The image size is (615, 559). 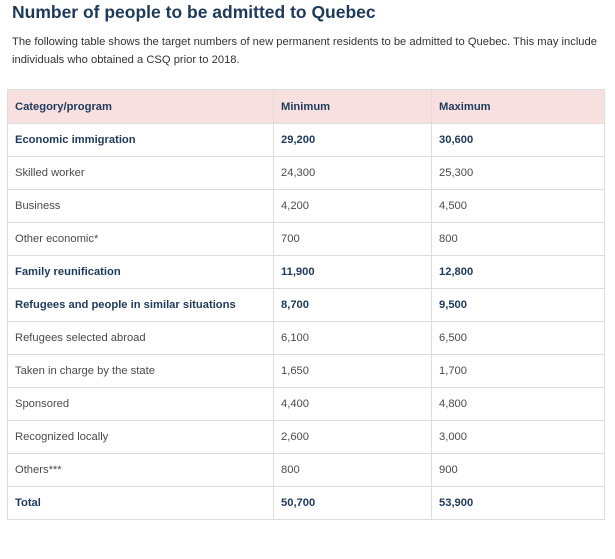 I want to click on cell-maximum: 4,500, so click(x=518, y=206).